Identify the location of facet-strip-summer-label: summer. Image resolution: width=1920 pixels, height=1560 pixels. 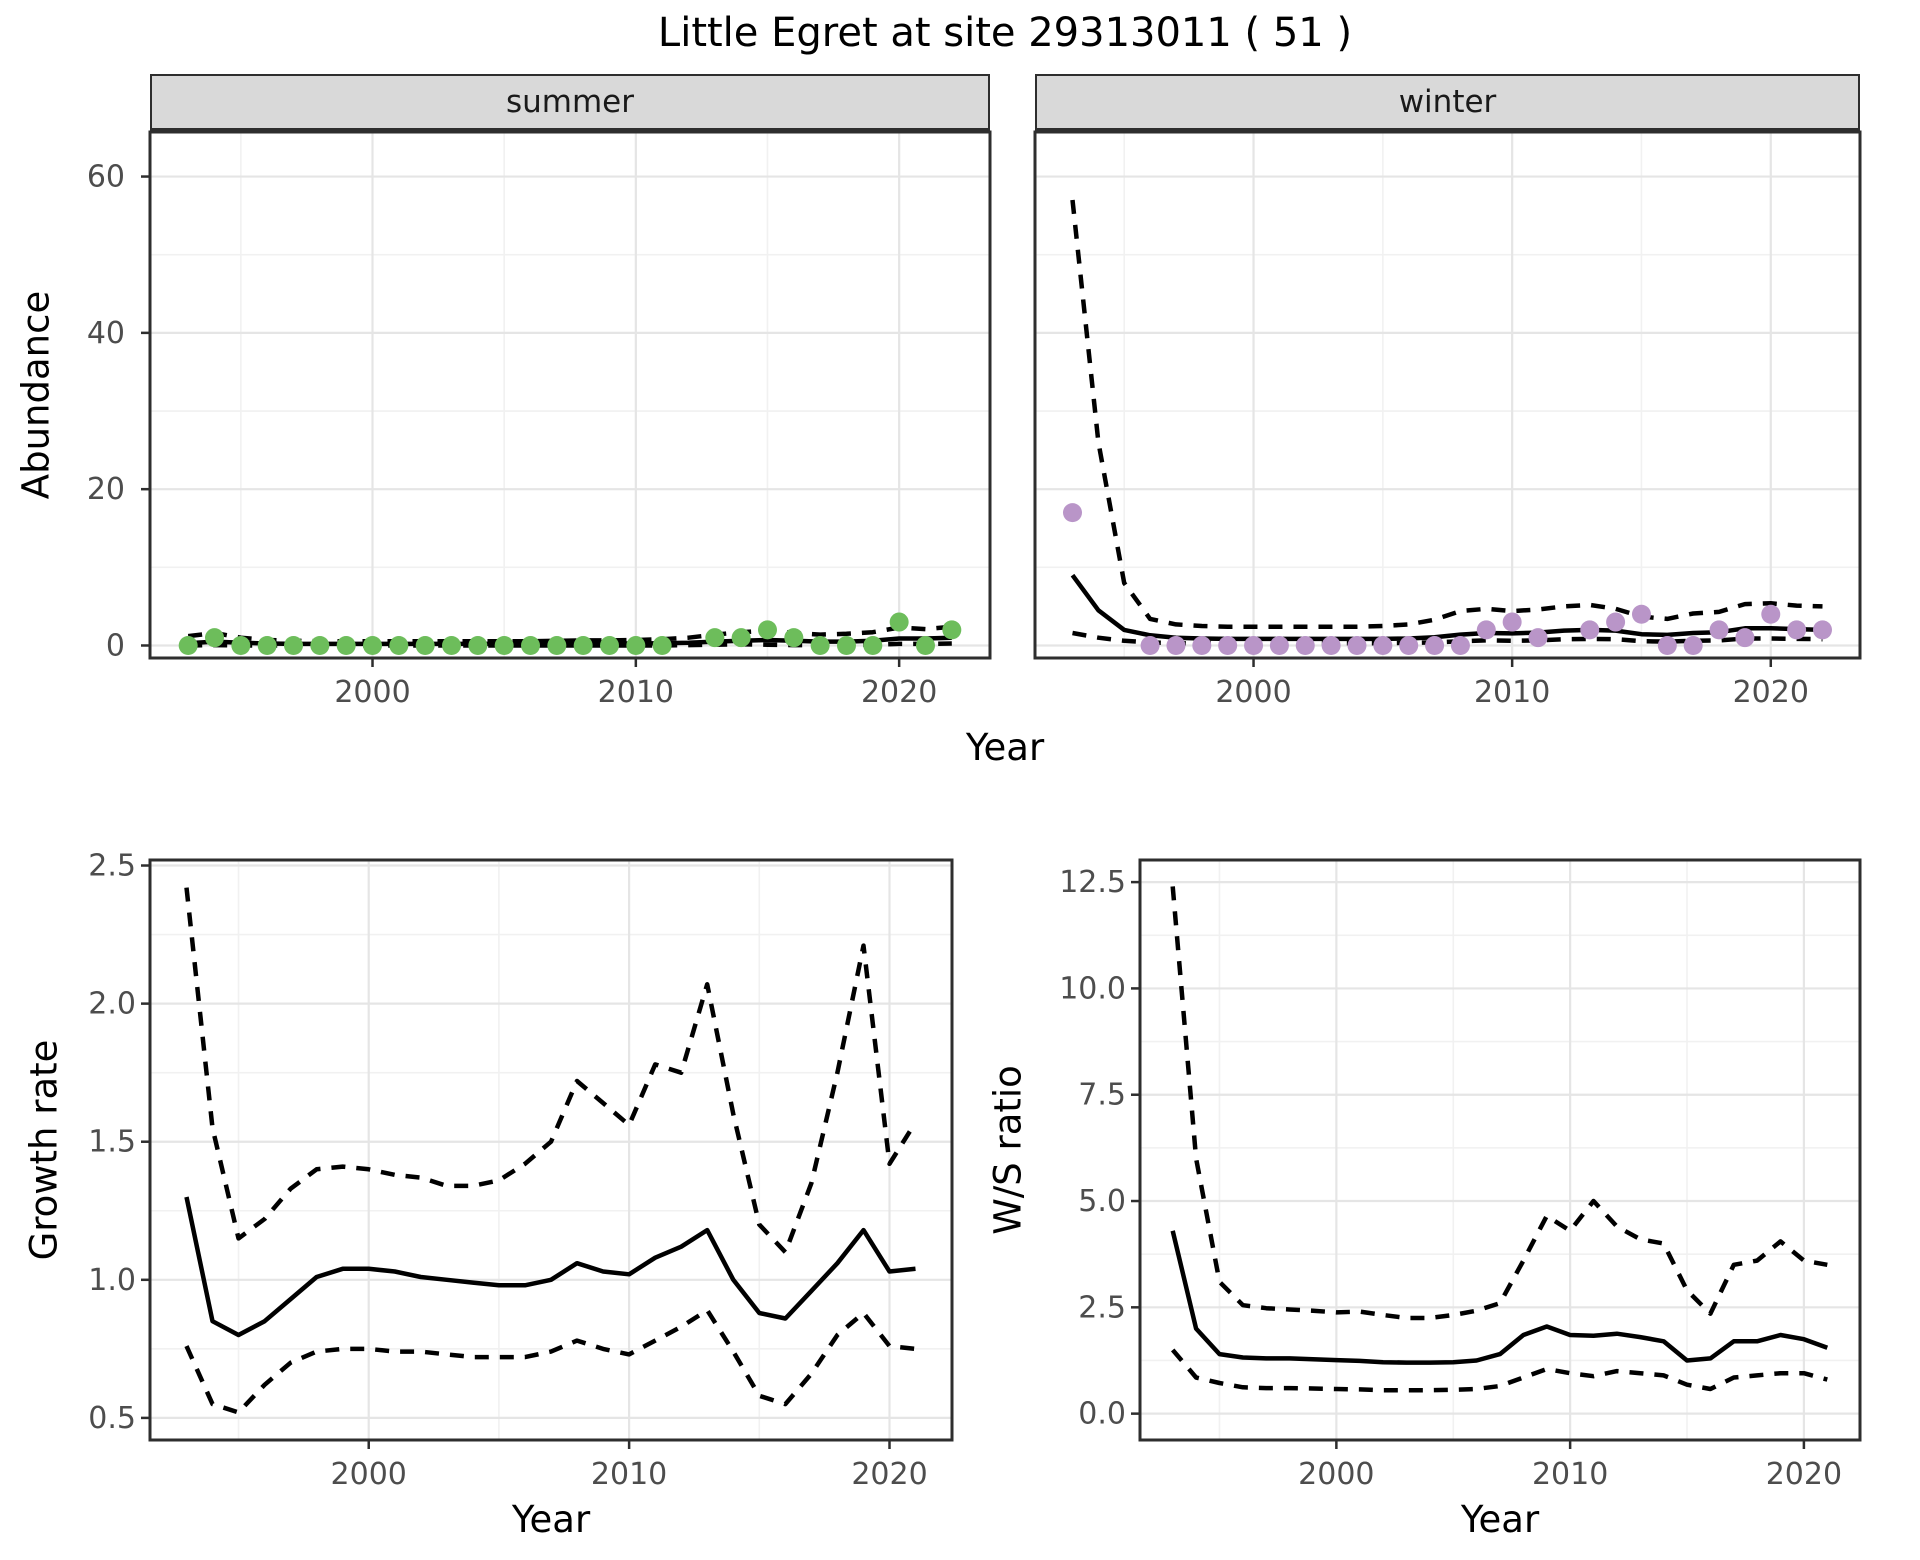
(569, 102).